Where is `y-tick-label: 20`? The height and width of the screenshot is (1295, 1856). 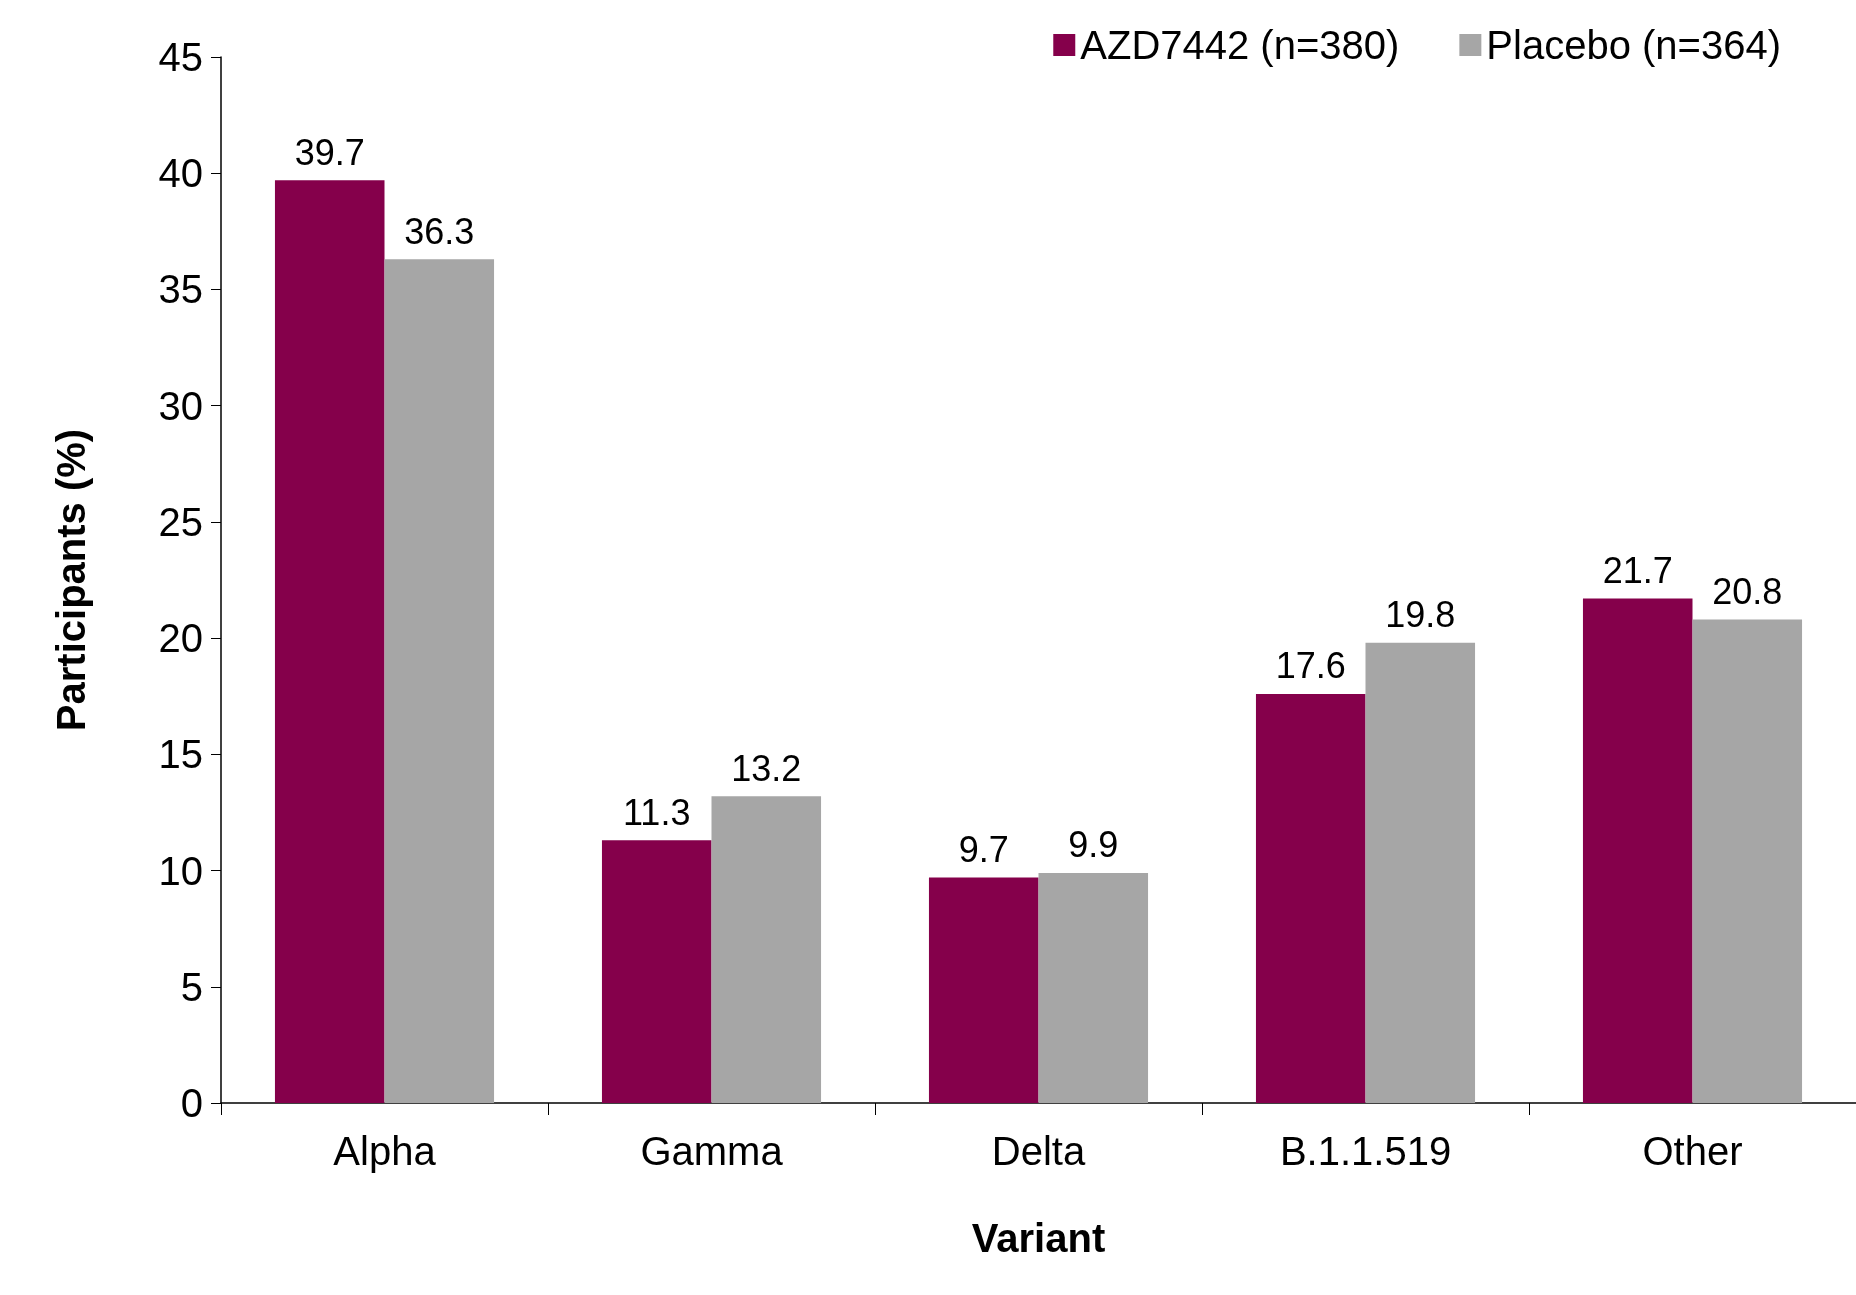
y-tick-label: 20 is located at coordinates (180, 638).